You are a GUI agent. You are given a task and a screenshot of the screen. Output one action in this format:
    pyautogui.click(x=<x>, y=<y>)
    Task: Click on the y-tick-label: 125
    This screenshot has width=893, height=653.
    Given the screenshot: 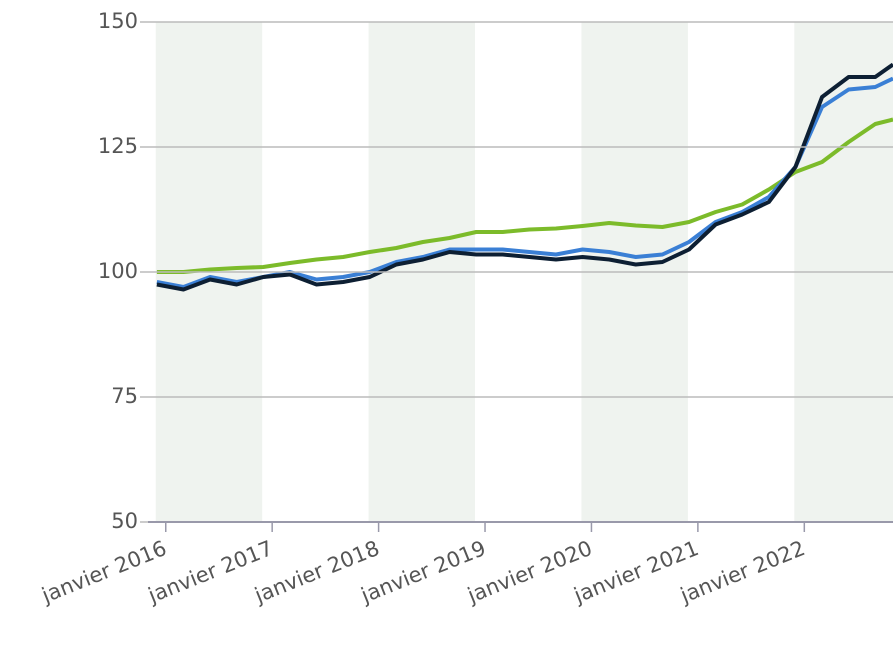 What is the action you would take?
    pyautogui.click(x=118, y=146)
    